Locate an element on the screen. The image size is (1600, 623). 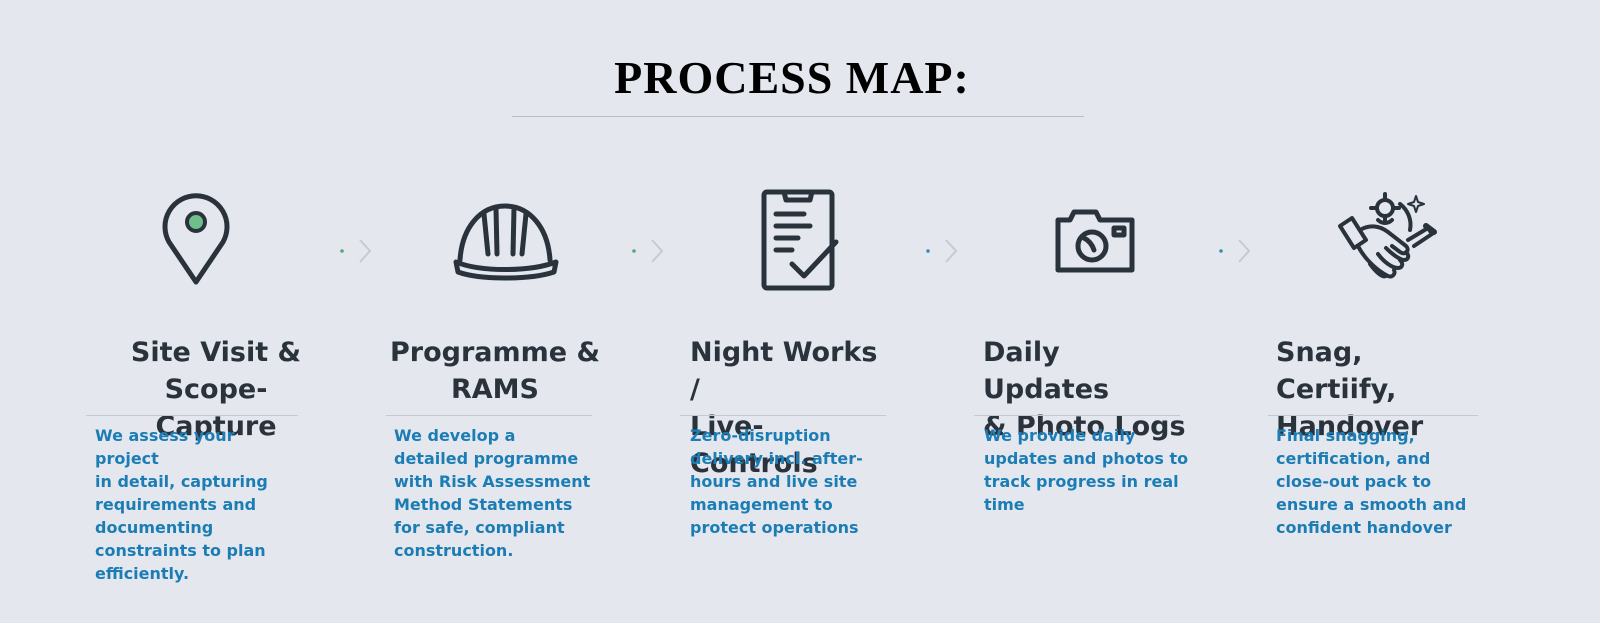
step-title: Night Works / Live-Controls is located at coordinates (784, 408).